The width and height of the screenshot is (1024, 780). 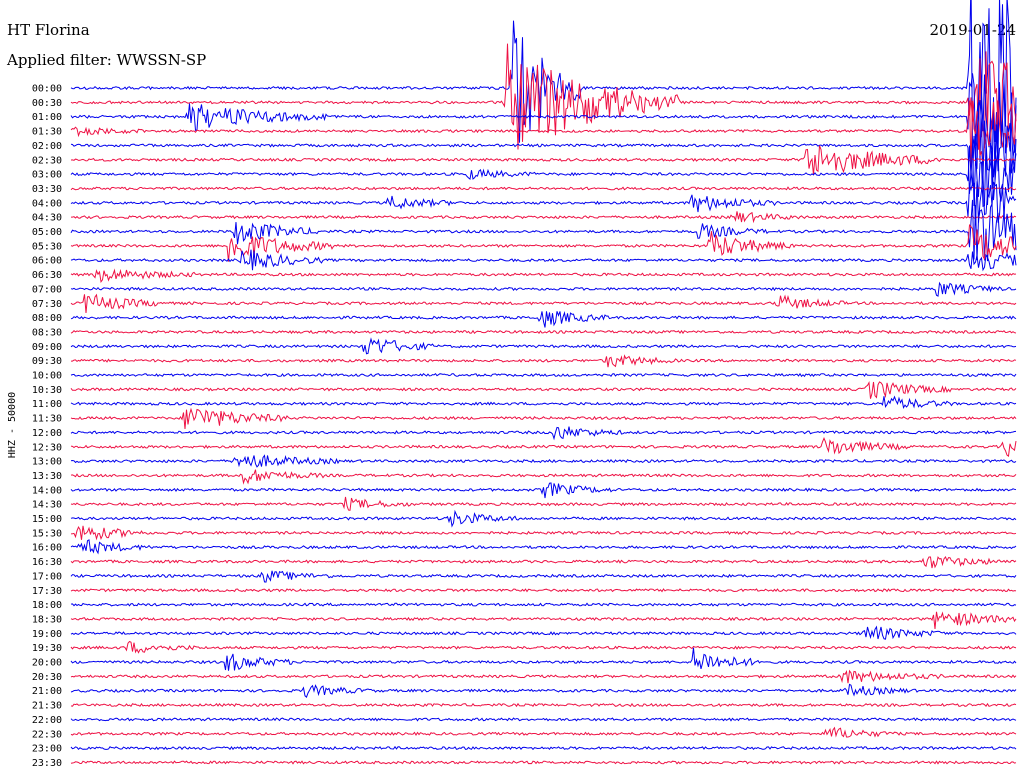 I want to click on time-tick-label: 19:30, so click(x=47, y=648).